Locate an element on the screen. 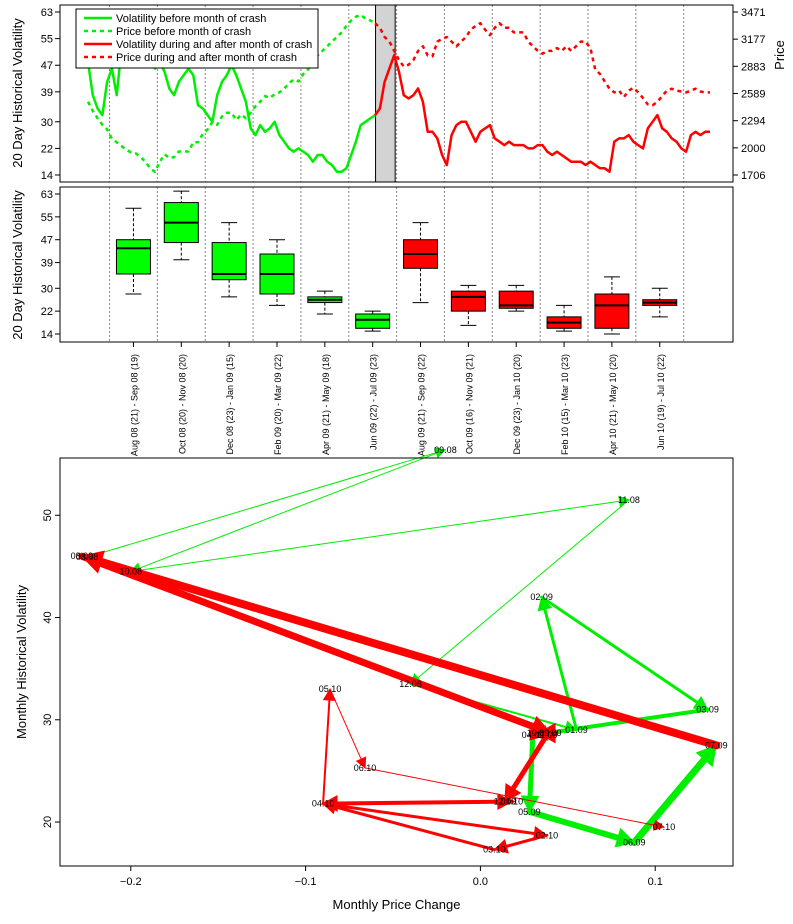  point-label-12.08: 12.08 is located at coordinates (410, 684).